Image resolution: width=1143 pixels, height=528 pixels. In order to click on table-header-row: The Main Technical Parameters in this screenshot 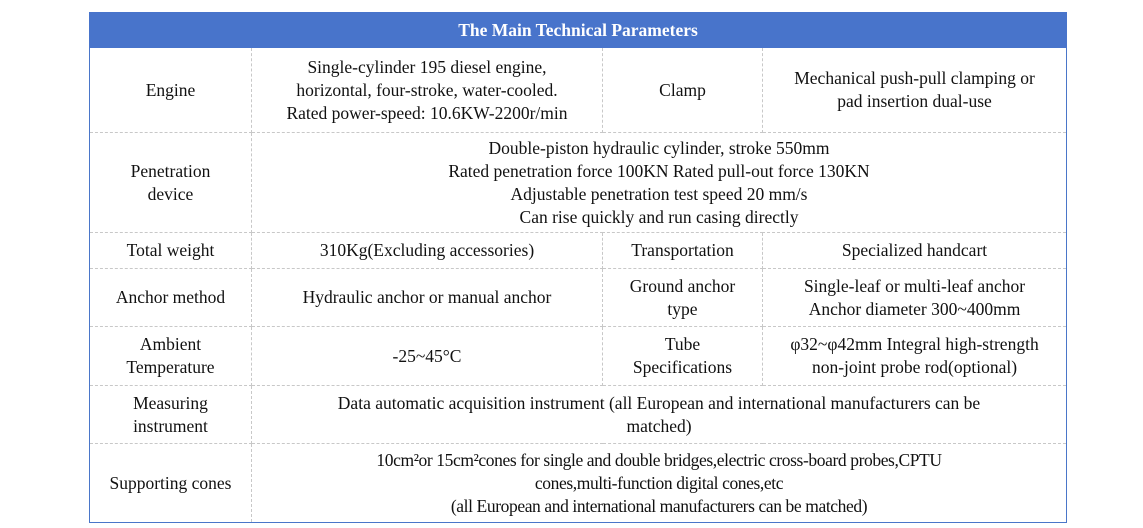, I will do `click(578, 30)`.